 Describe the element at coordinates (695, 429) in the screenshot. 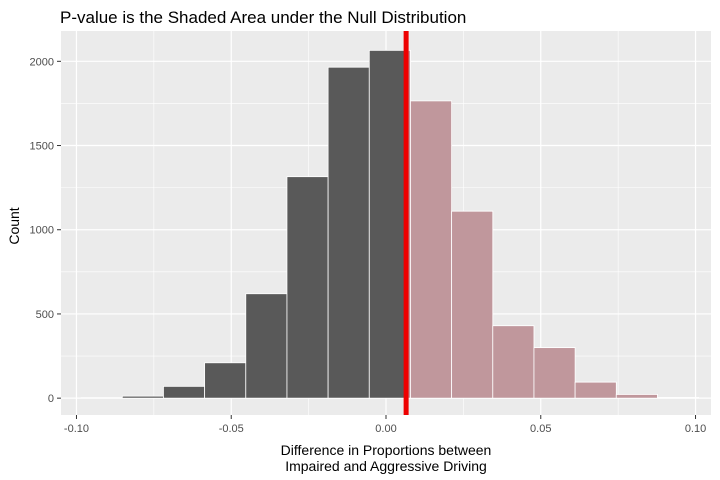

I see `x-tick-label: 0.10` at that location.